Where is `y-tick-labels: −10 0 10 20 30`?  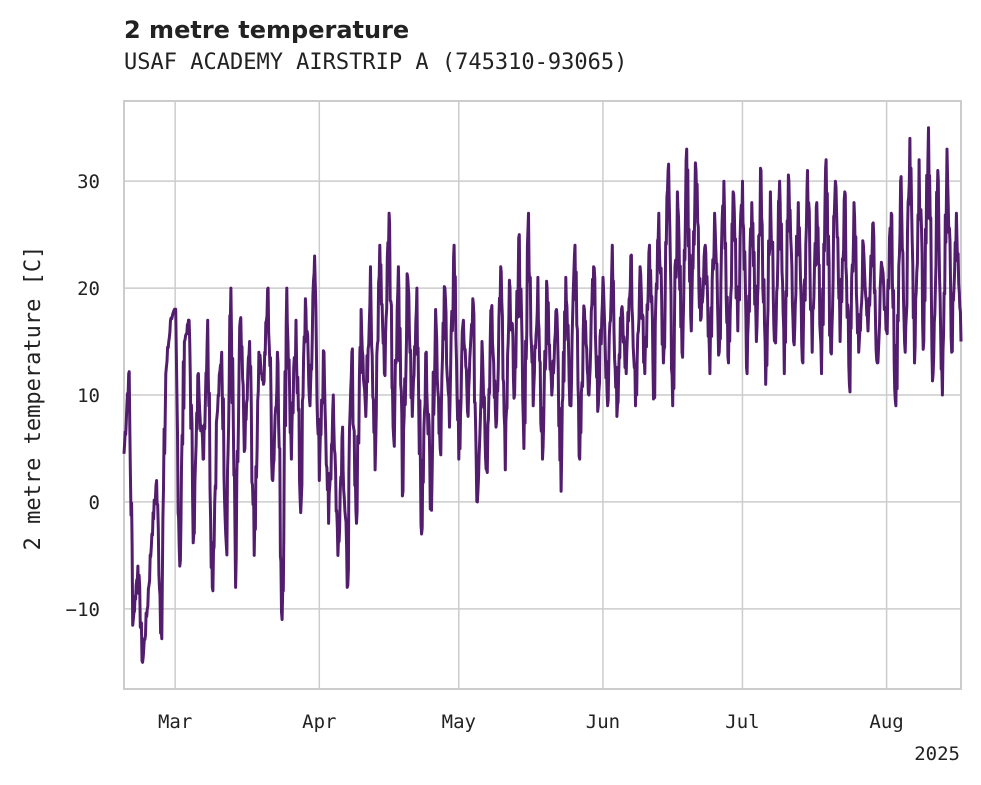 y-tick-labels: −10 0 10 20 30 is located at coordinates (83, 396).